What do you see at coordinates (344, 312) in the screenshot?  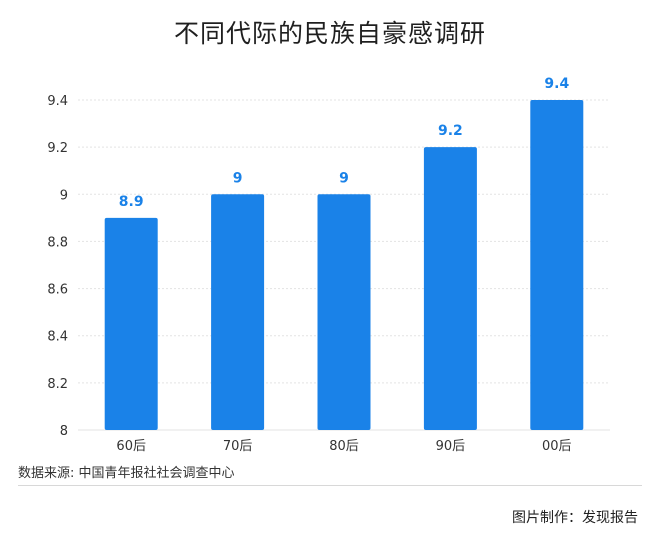 I see `bar-80后` at bounding box center [344, 312].